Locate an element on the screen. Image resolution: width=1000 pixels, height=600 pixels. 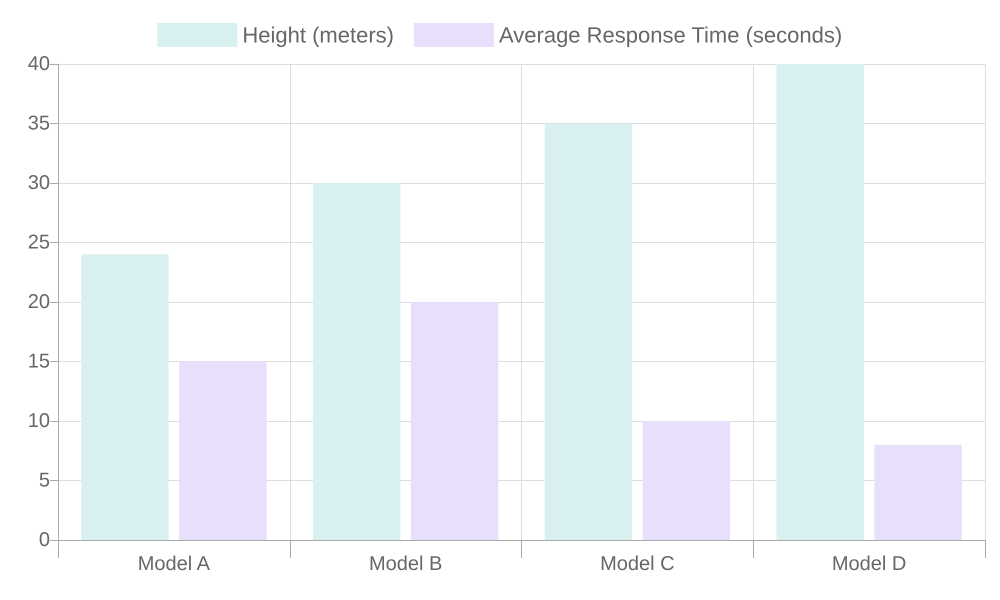
y-tick-label: 25 is located at coordinates (39, 243).